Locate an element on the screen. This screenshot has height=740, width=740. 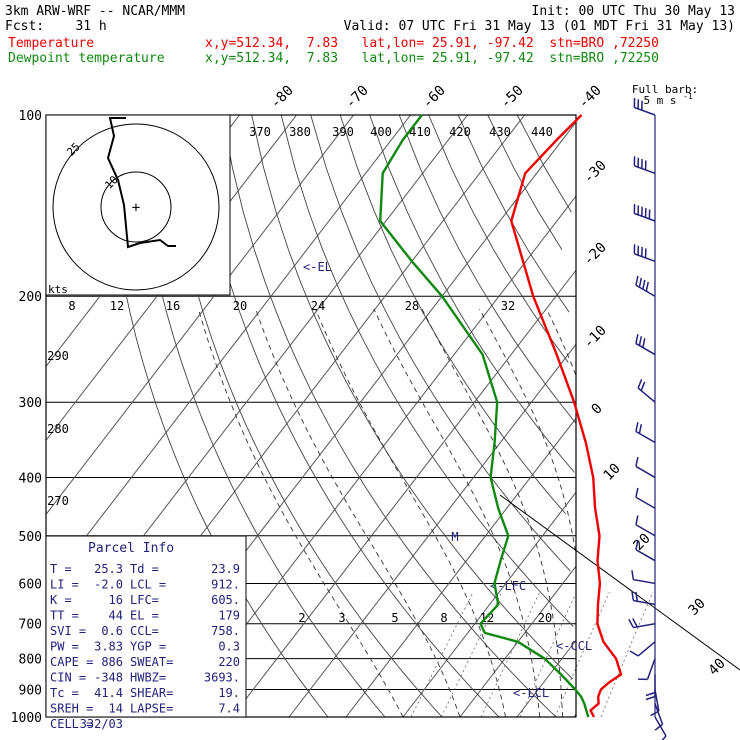
parcel-info-label: Td = is located at coordinates (144, 569).